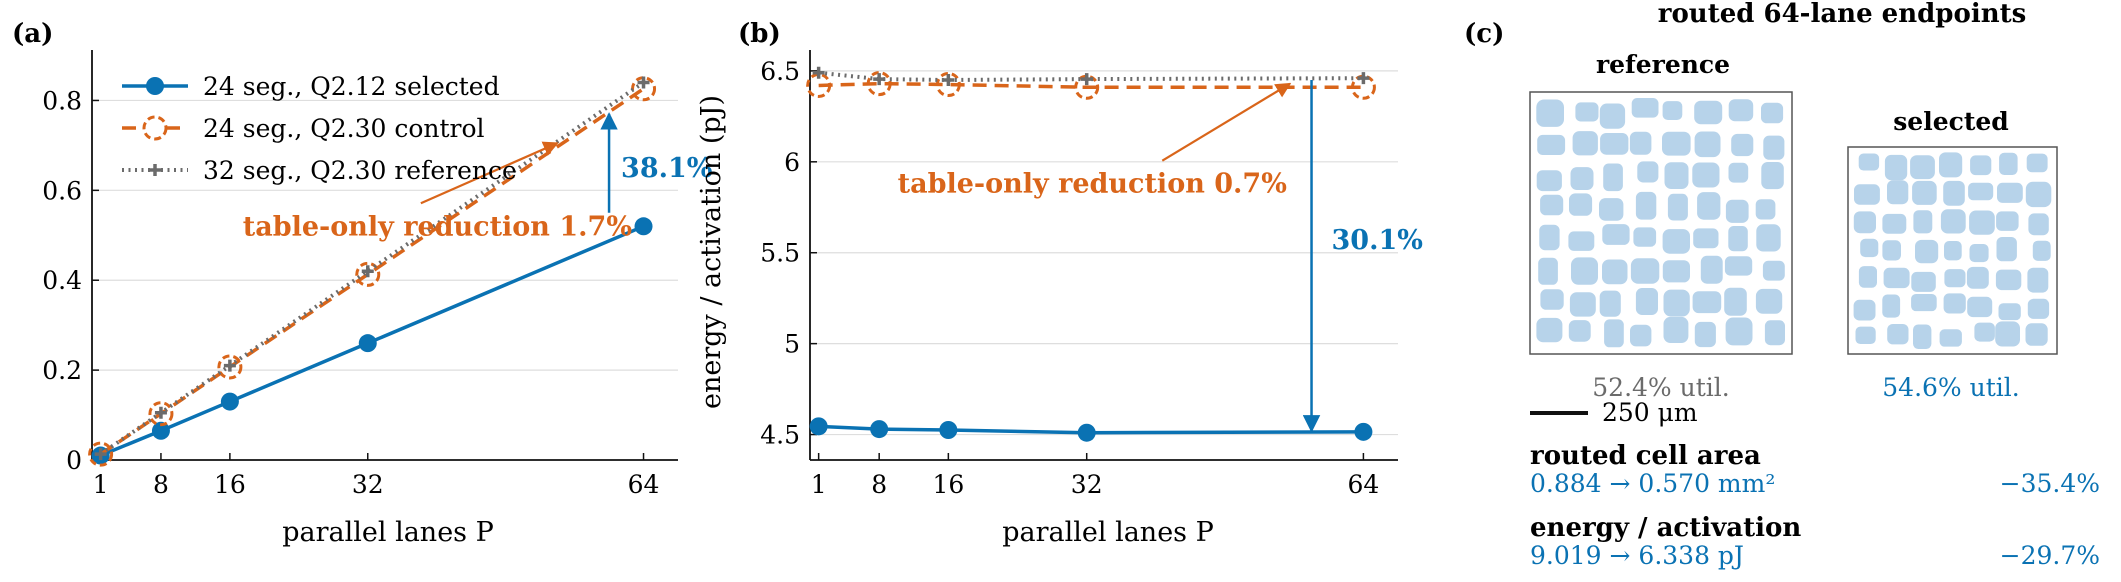  Describe the element at coordinates (1842, 14) in the screenshot. I see `panel-c-title: routed 64-lane endpoints` at that location.